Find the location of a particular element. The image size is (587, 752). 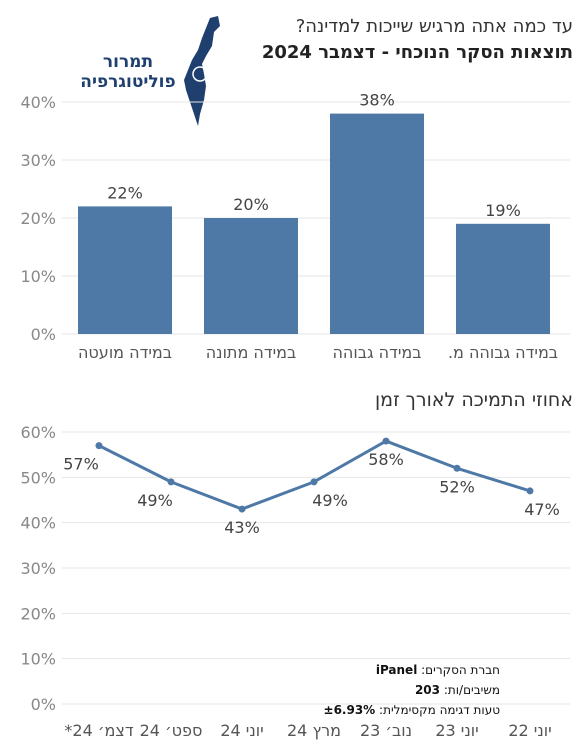

logo-line-1: תמרור is located at coordinates (128, 62).